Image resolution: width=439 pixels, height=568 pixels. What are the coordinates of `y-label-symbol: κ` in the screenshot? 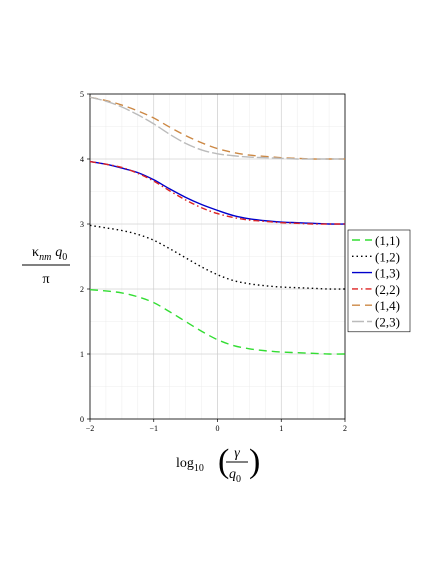 It's located at (35, 252).